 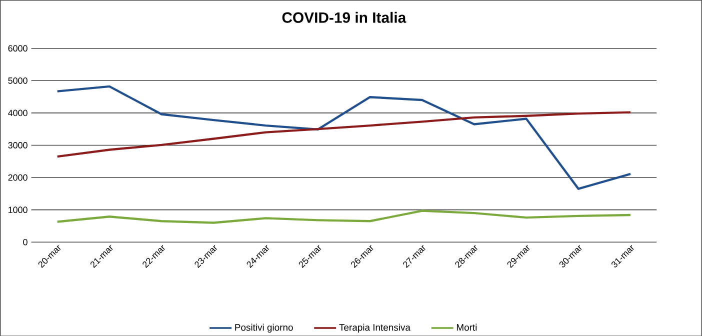 I want to click on legend-label: Positivi giorno, so click(x=264, y=328).